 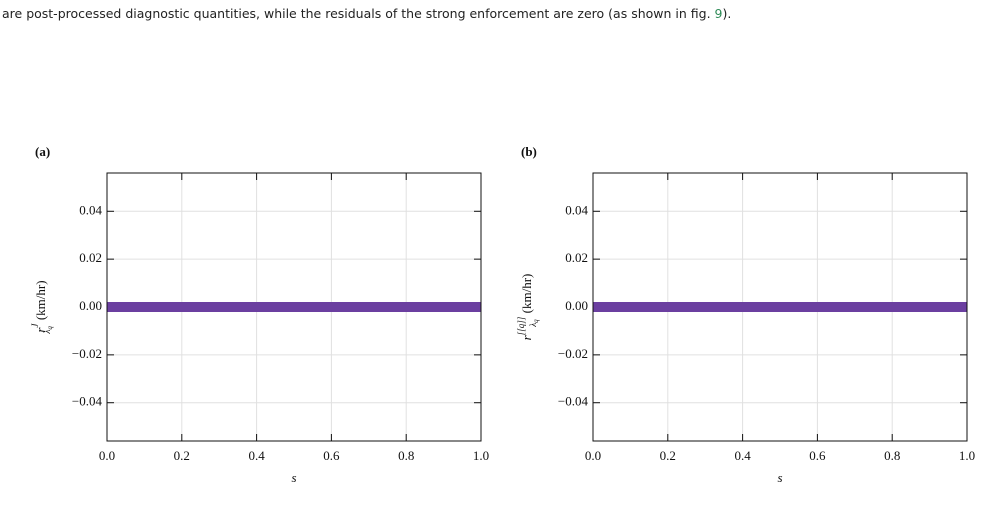 What do you see at coordinates (42, 151) in the screenshot?
I see `panel-label: (a)` at bounding box center [42, 151].